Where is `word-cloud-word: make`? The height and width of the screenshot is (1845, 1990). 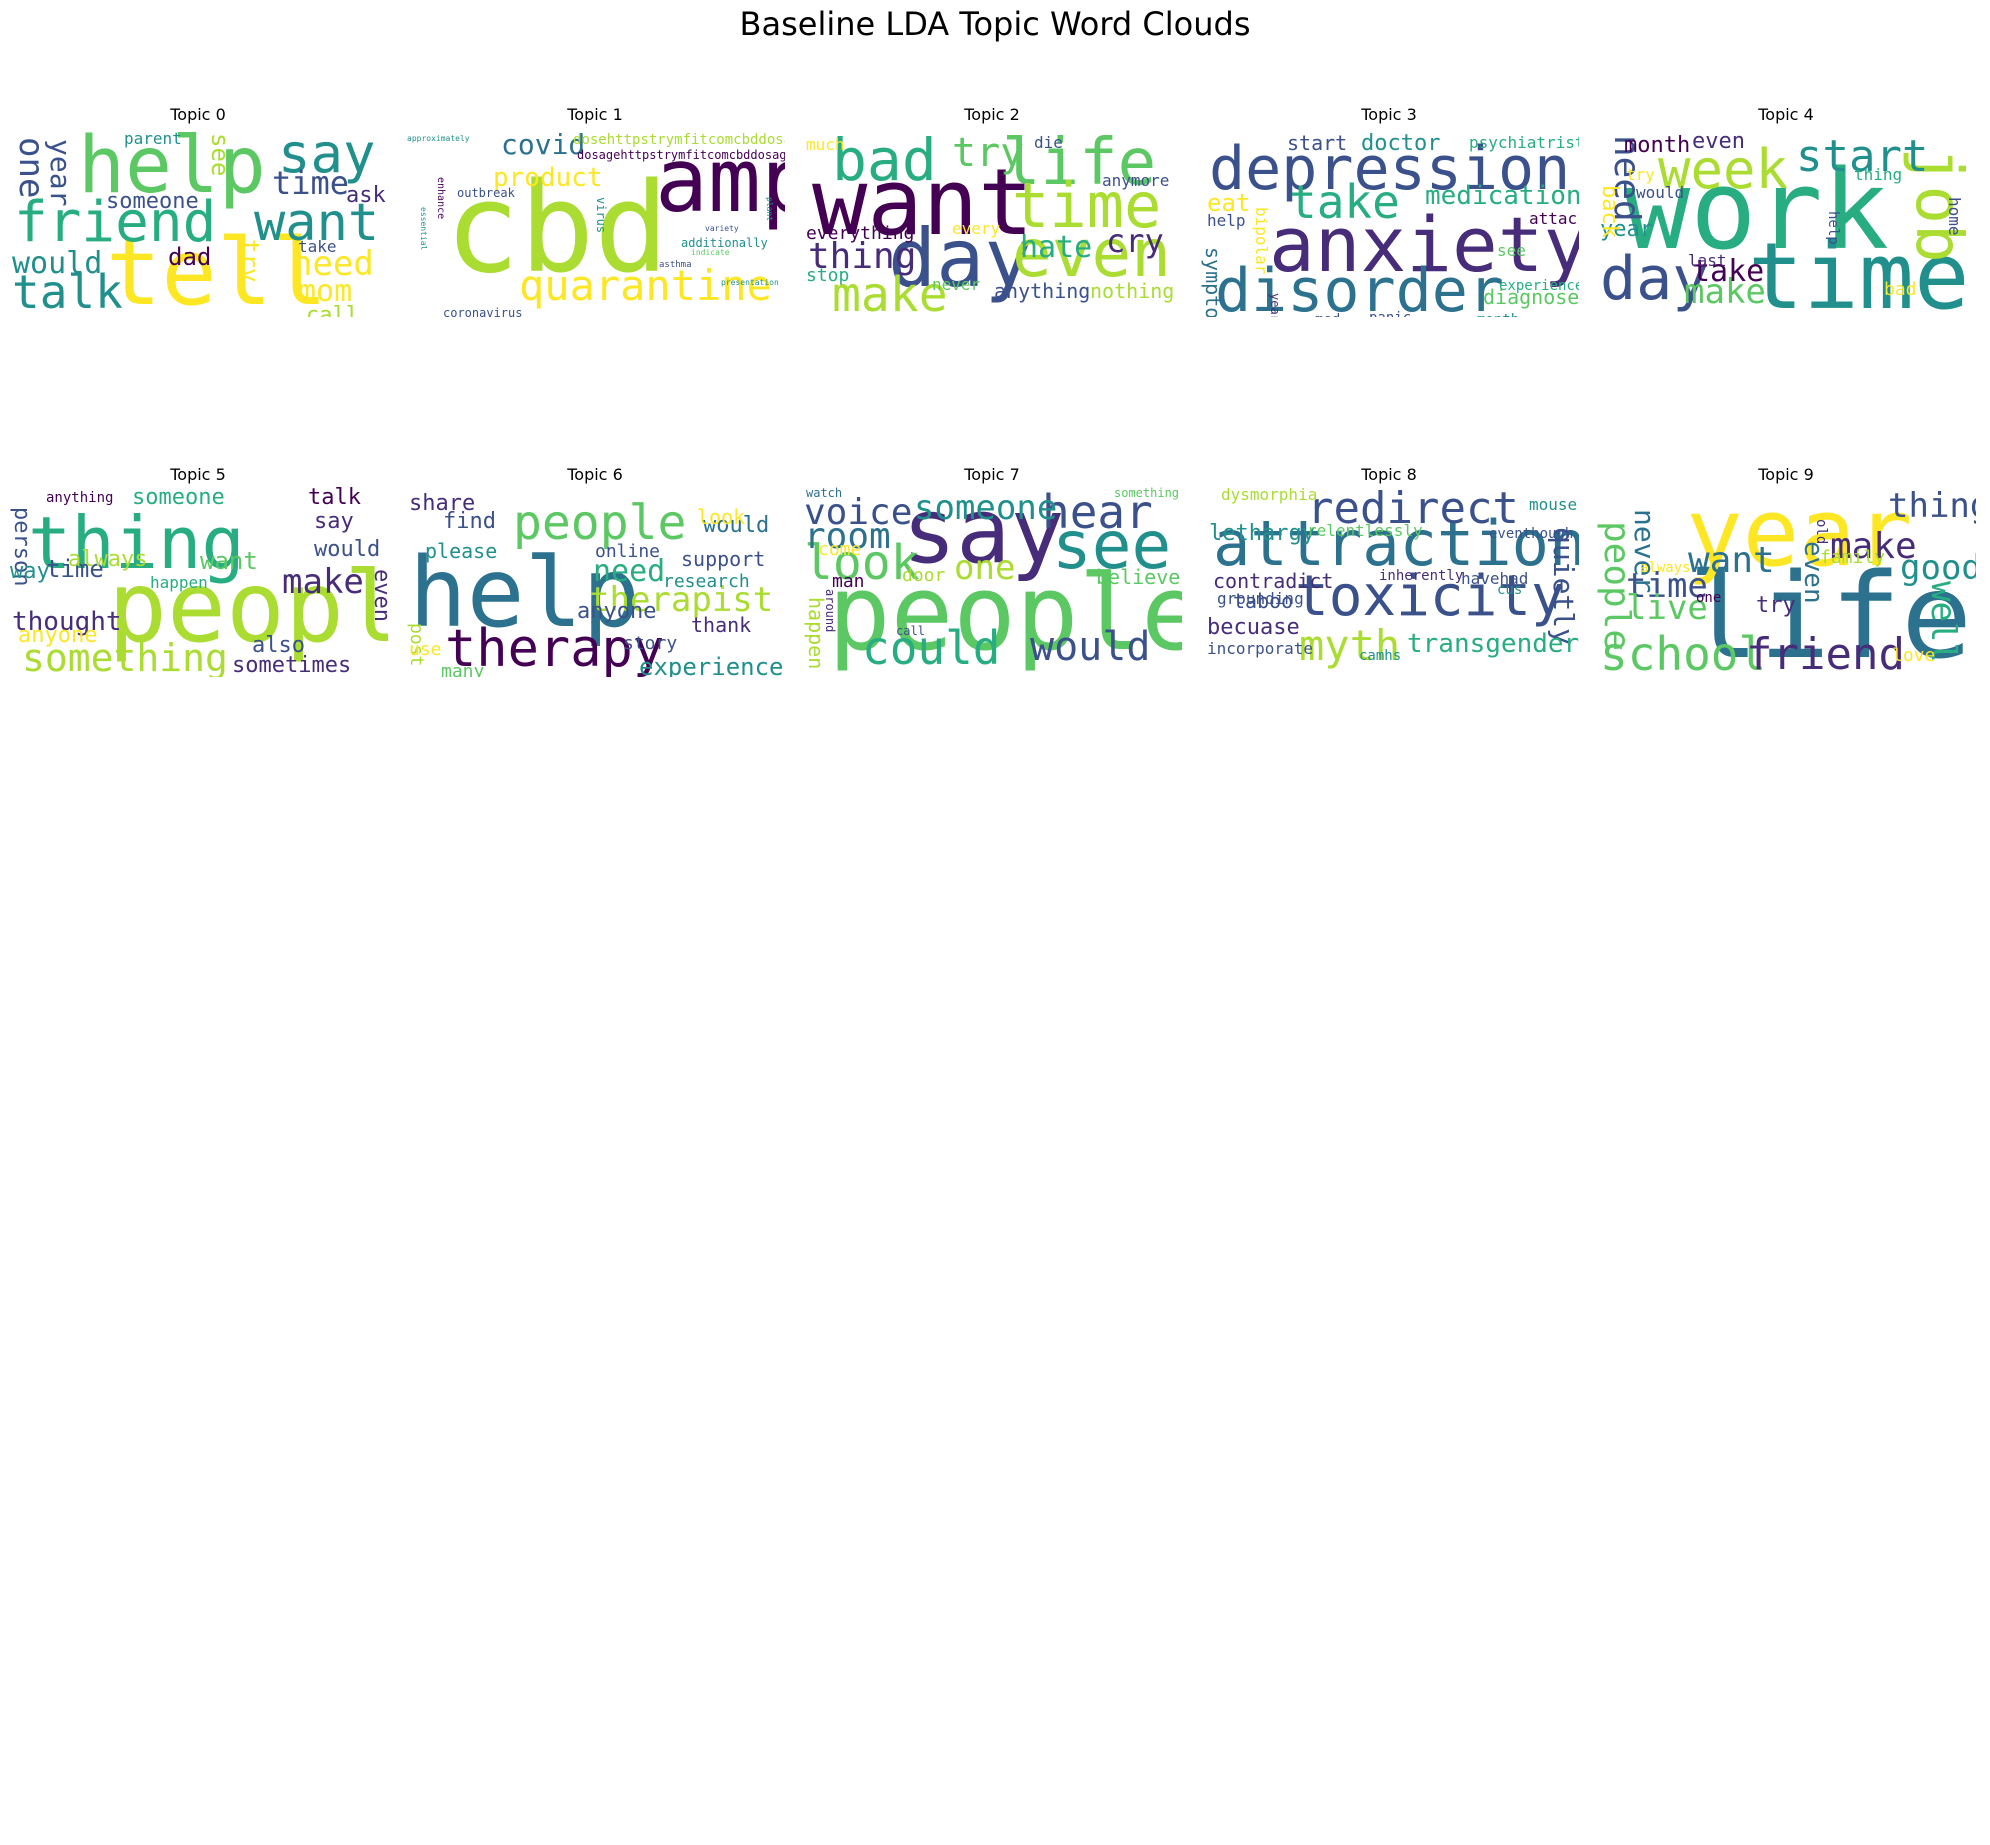 word-cloud-word: make is located at coordinates (890, 292).